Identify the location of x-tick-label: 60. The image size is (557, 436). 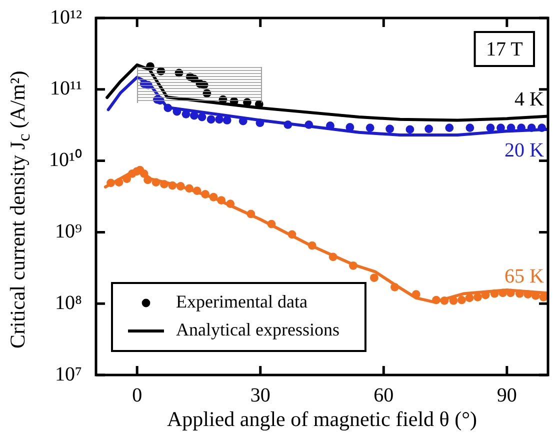
(384, 395).